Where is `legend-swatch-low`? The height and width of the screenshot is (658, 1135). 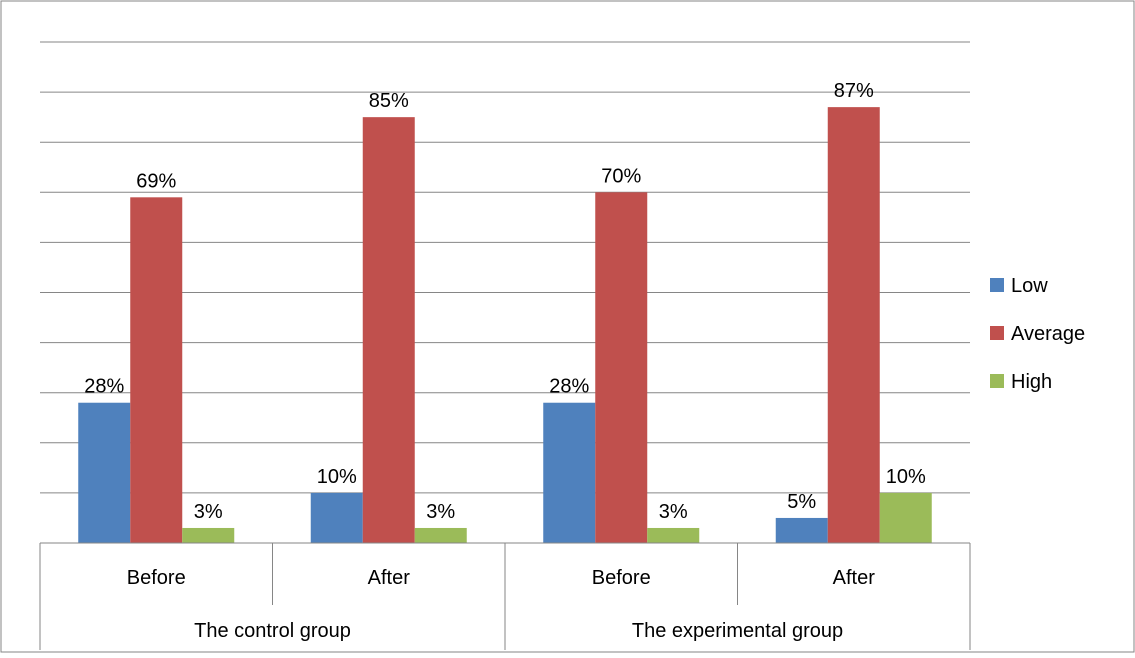
legend-swatch-low is located at coordinates (997, 285).